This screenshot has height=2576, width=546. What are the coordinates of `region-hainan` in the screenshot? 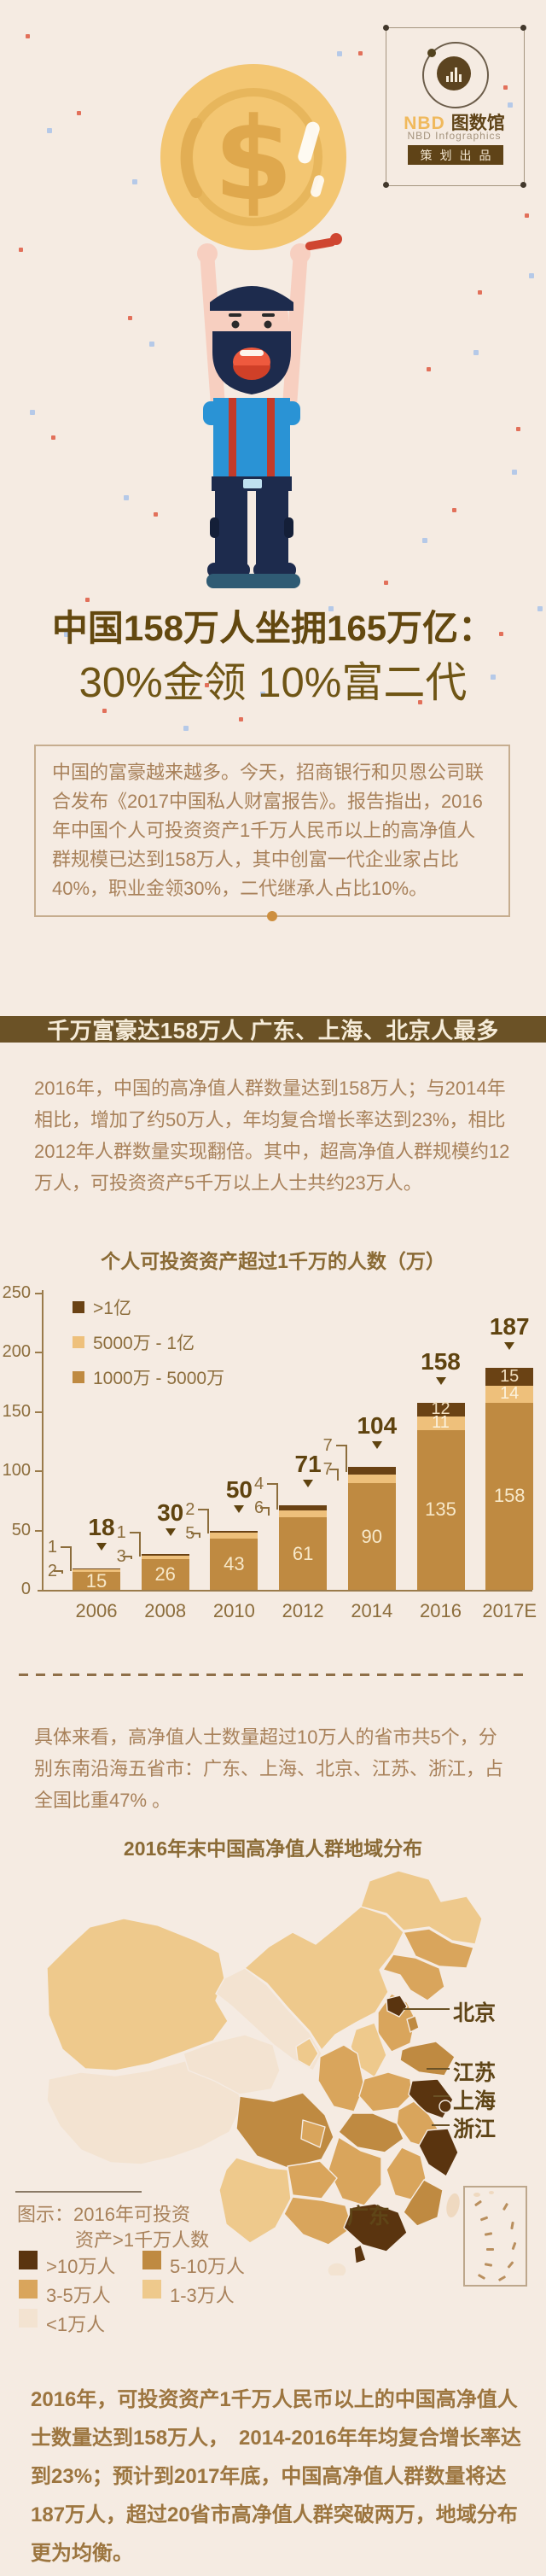 It's located at (337, 2268).